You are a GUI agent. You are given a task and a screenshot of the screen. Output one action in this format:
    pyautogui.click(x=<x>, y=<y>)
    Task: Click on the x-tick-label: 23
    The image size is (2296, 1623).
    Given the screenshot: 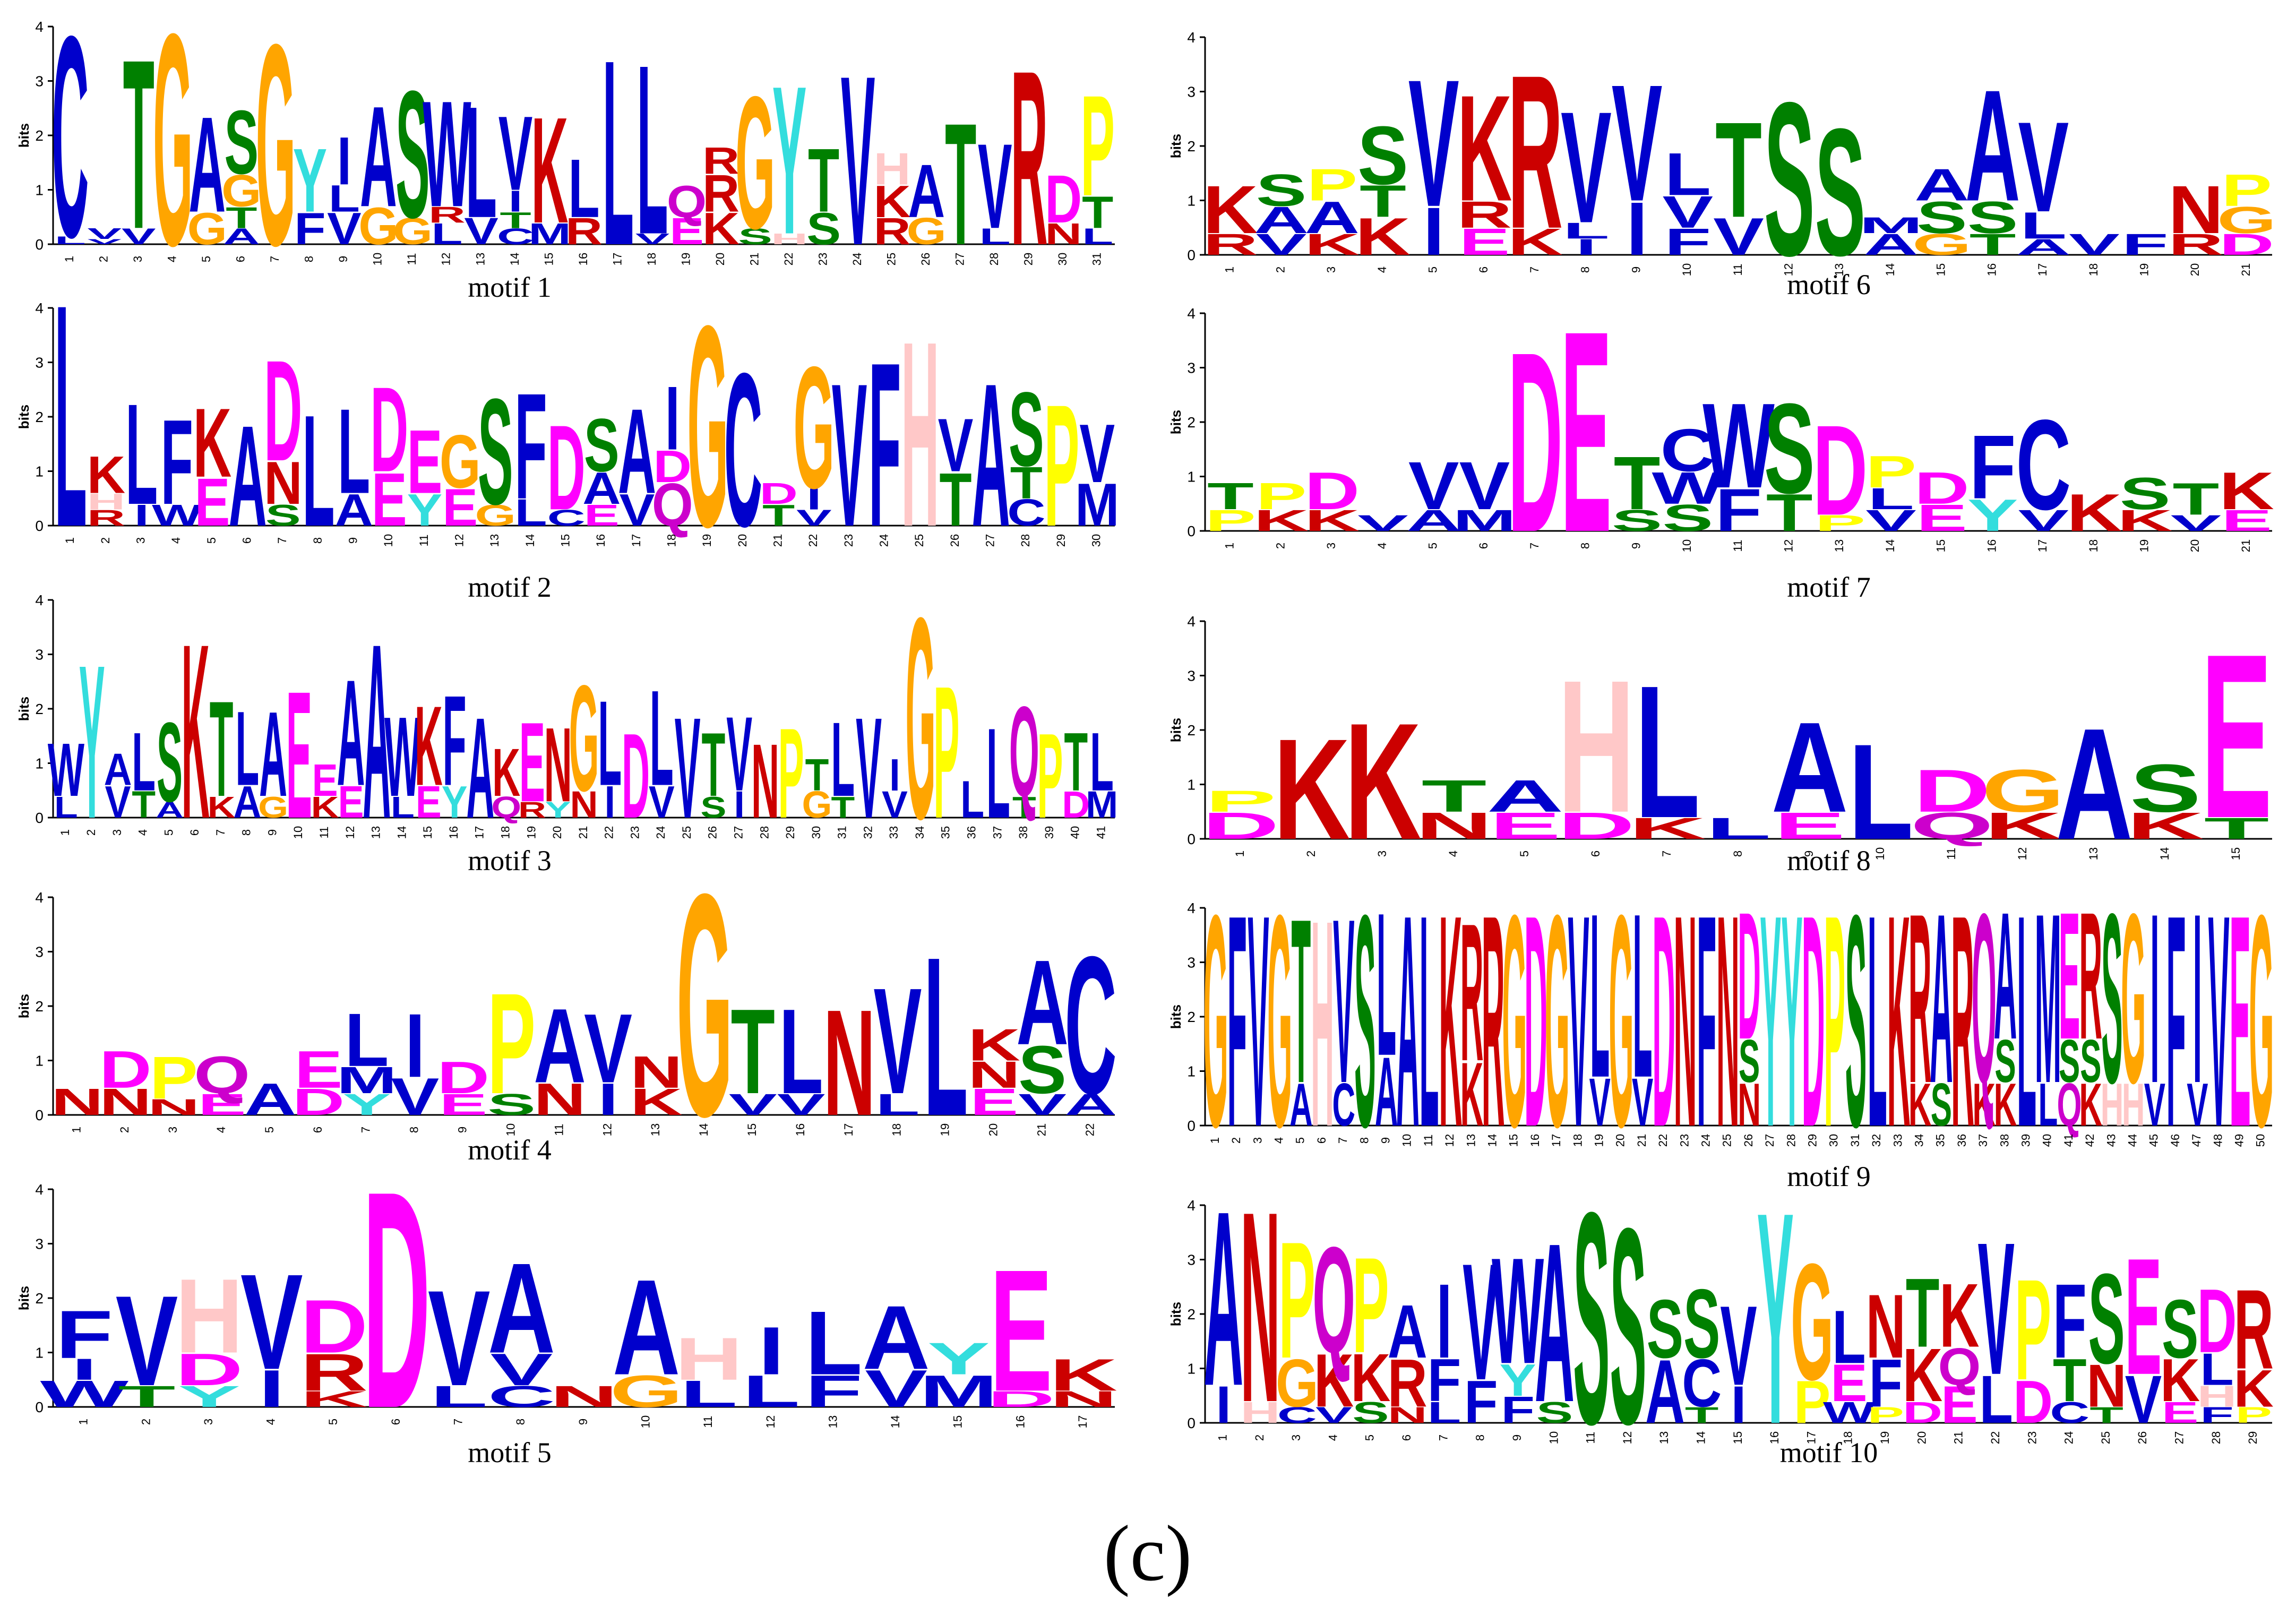 What is the action you would take?
    pyautogui.click(x=822, y=259)
    